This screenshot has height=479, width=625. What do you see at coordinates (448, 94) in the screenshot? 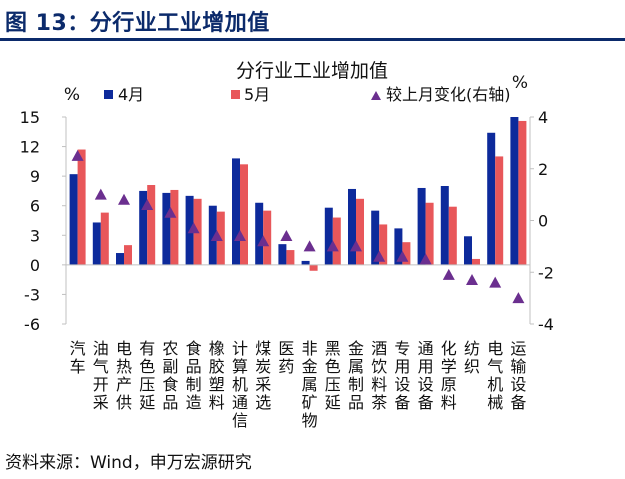
I see `legend-label-change: 较上月变化(右轴)` at bounding box center [448, 94].